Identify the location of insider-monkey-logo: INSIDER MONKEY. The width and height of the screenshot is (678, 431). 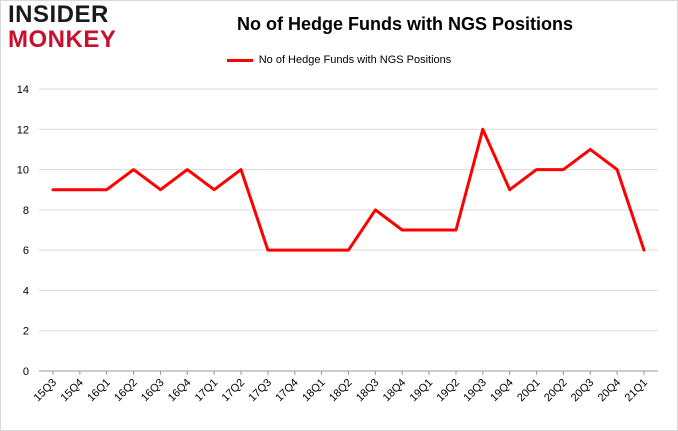
(70, 29).